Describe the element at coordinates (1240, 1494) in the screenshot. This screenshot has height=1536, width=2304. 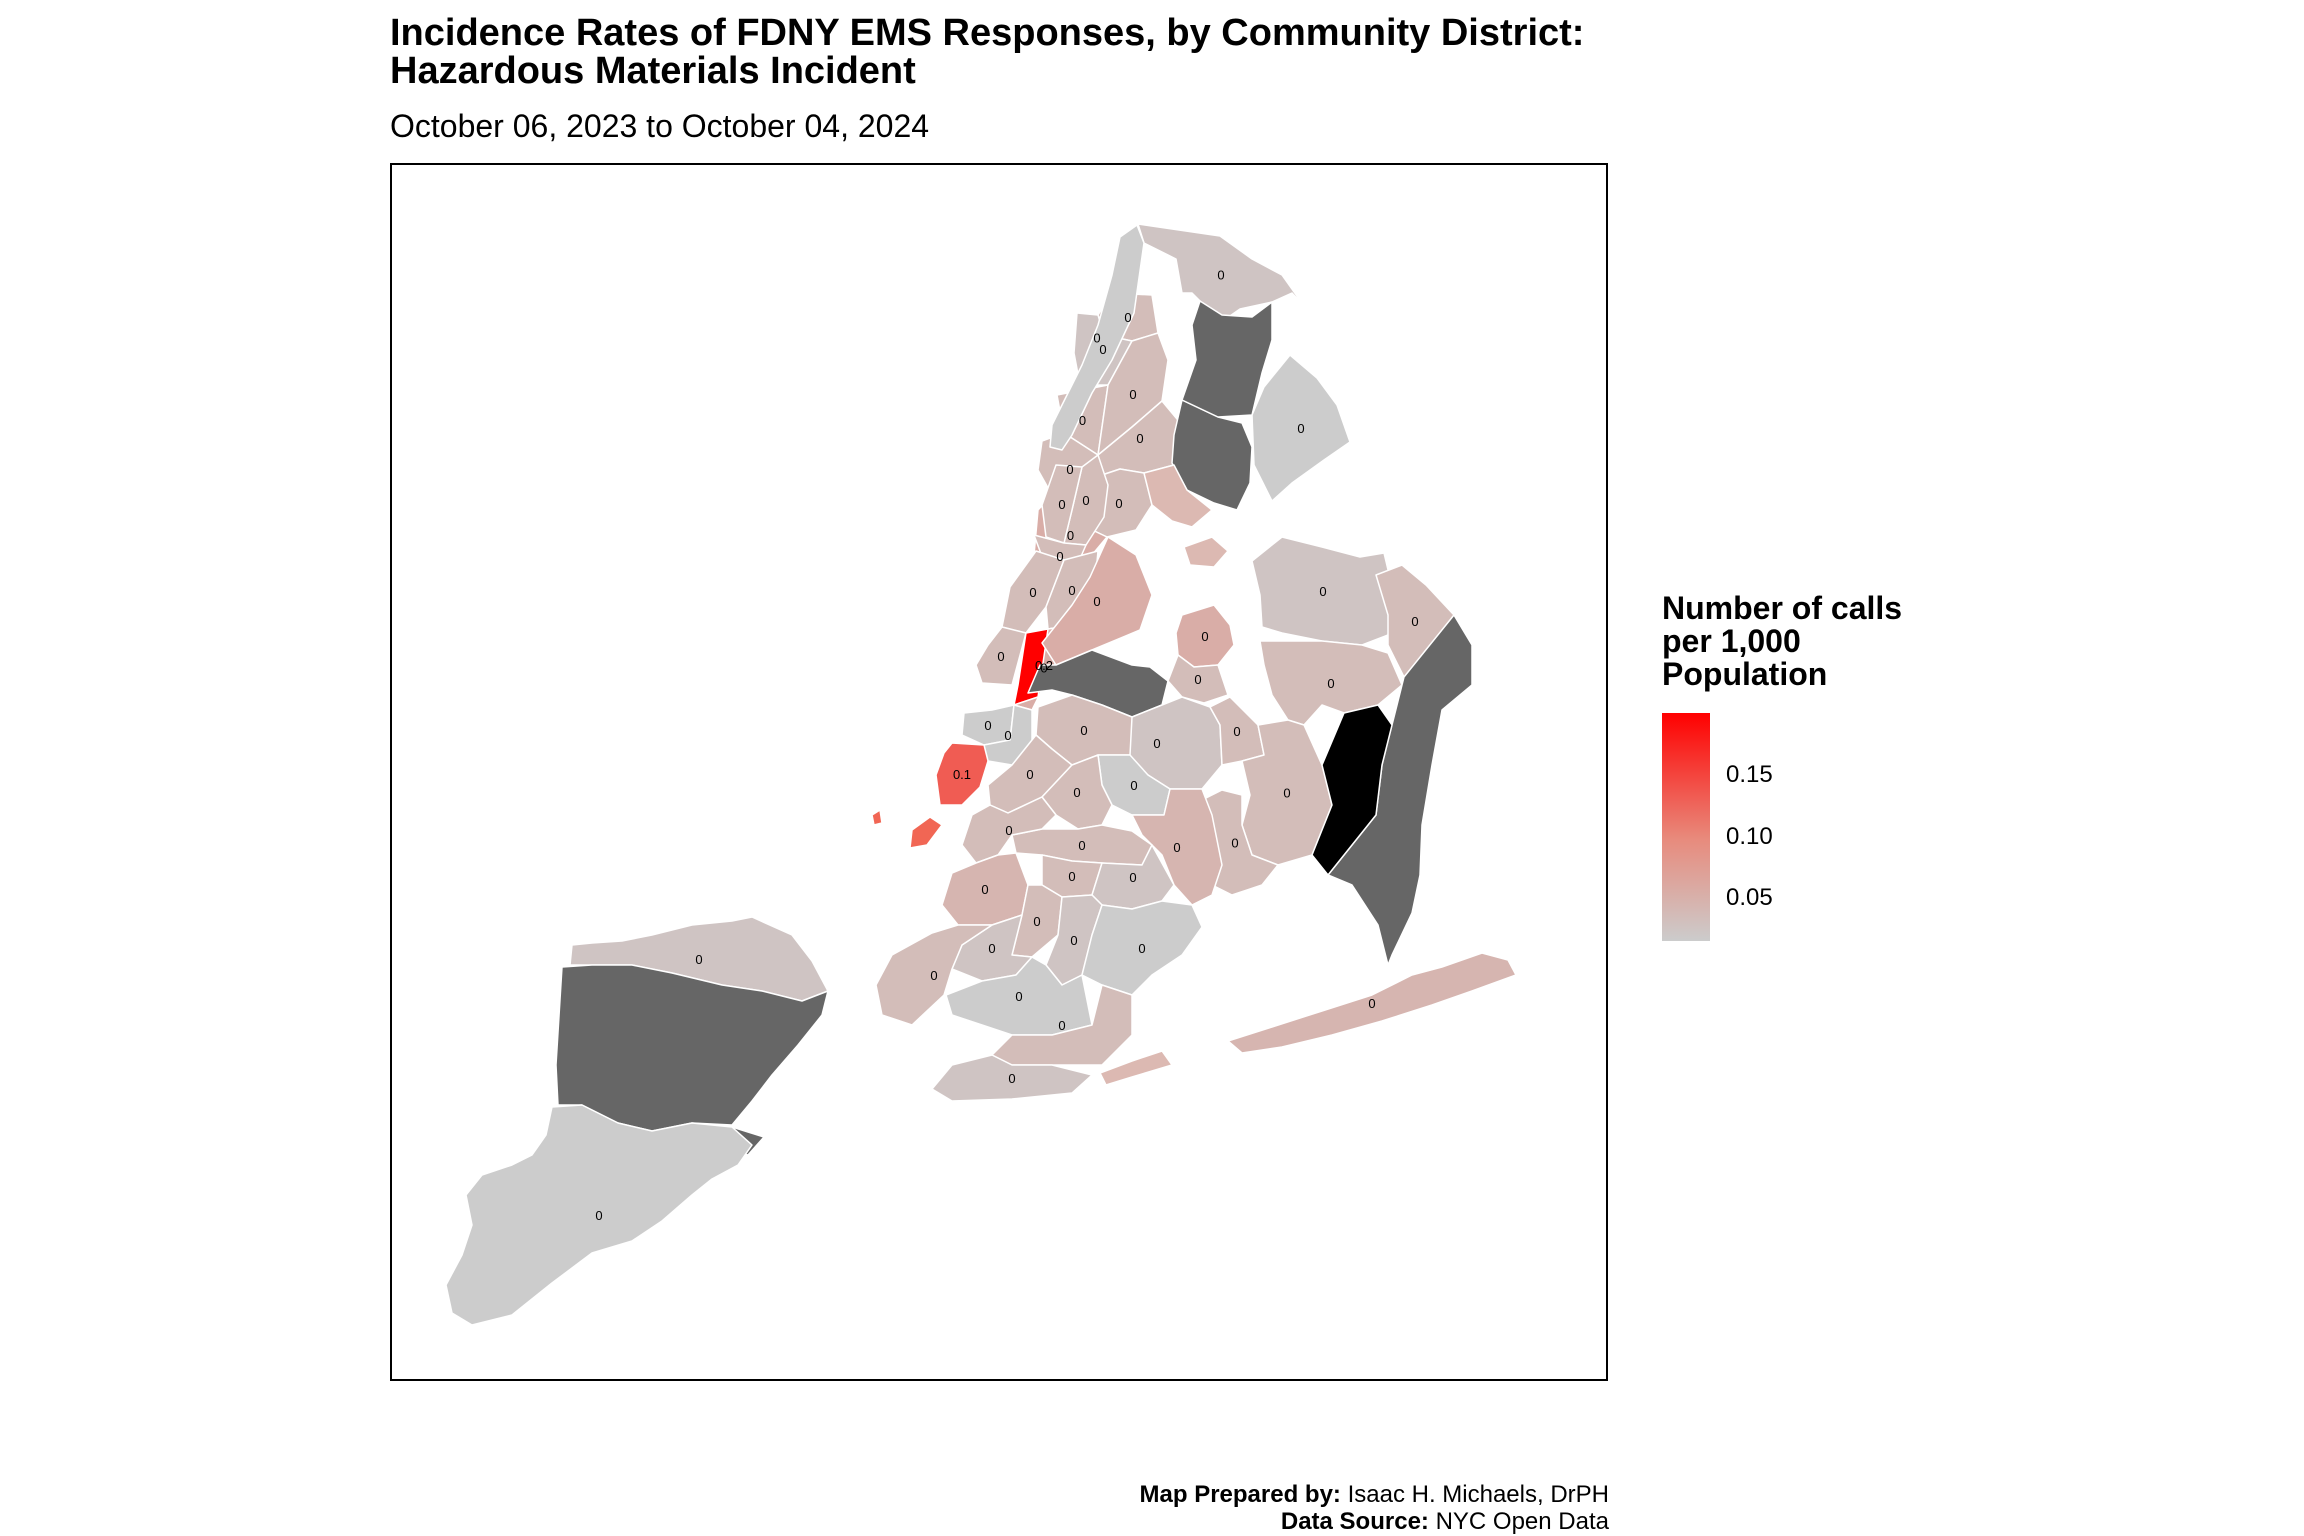
I see `footer-prepared-label: Map Prepared by:` at that location.